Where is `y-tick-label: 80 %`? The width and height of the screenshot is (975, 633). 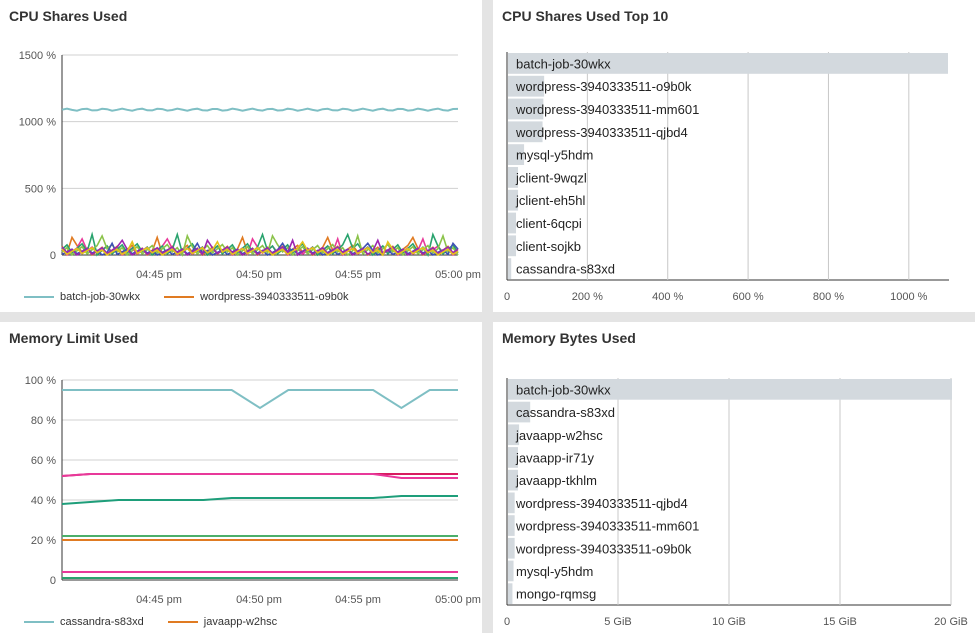 y-tick-label: 80 % is located at coordinates (43, 421).